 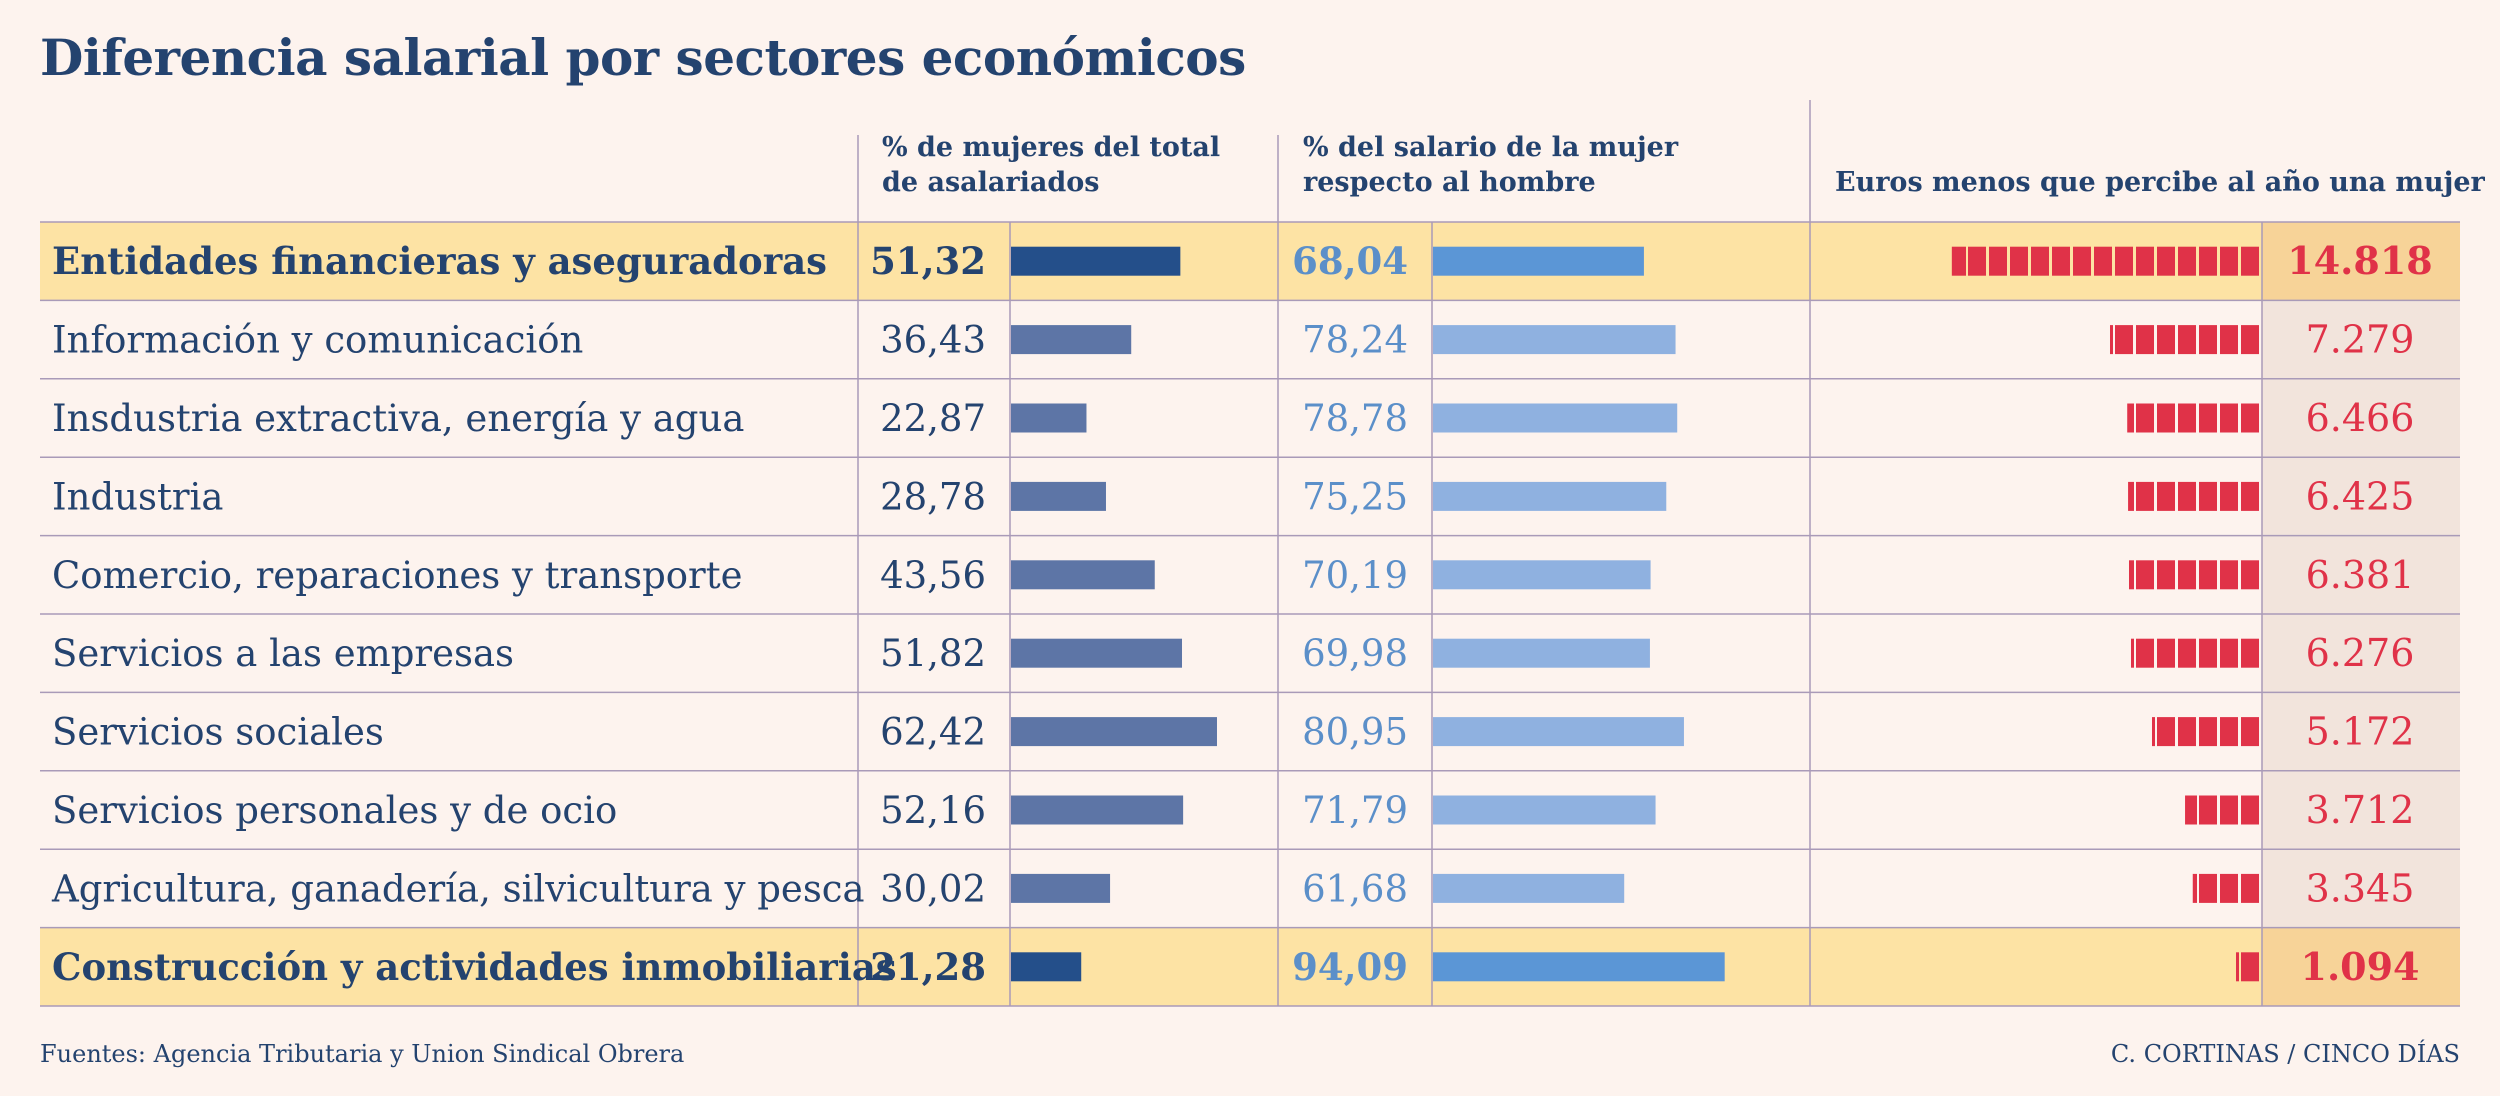 I want to click on pct-women-value: 51,32, so click(x=928, y=261).